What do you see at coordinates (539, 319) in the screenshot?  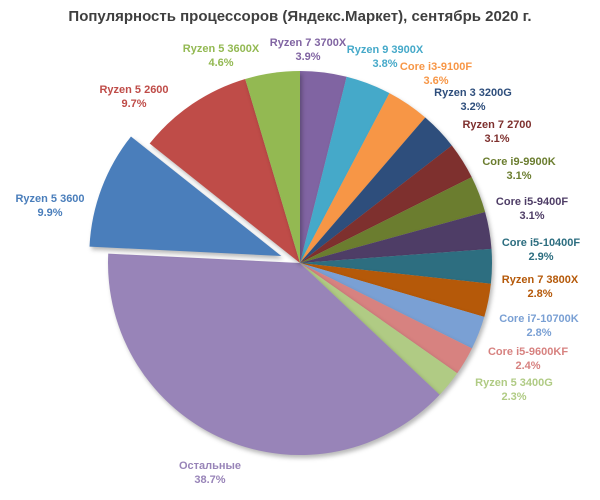 I see `slice-label-name: Core i7-10700K` at bounding box center [539, 319].